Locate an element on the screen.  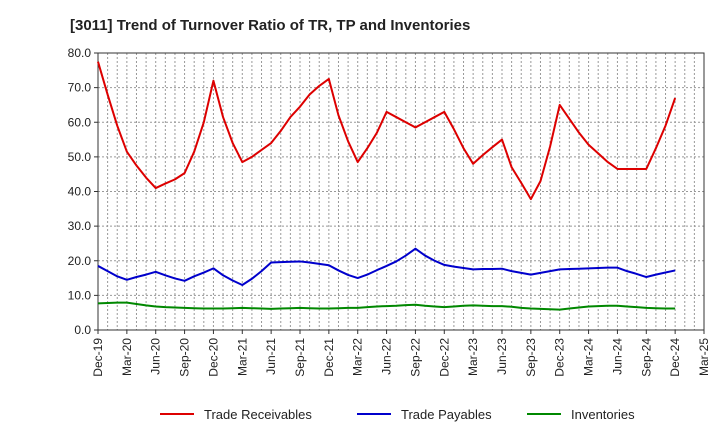
x-tick-label: Mar-22 is located at coordinates (358, 357).